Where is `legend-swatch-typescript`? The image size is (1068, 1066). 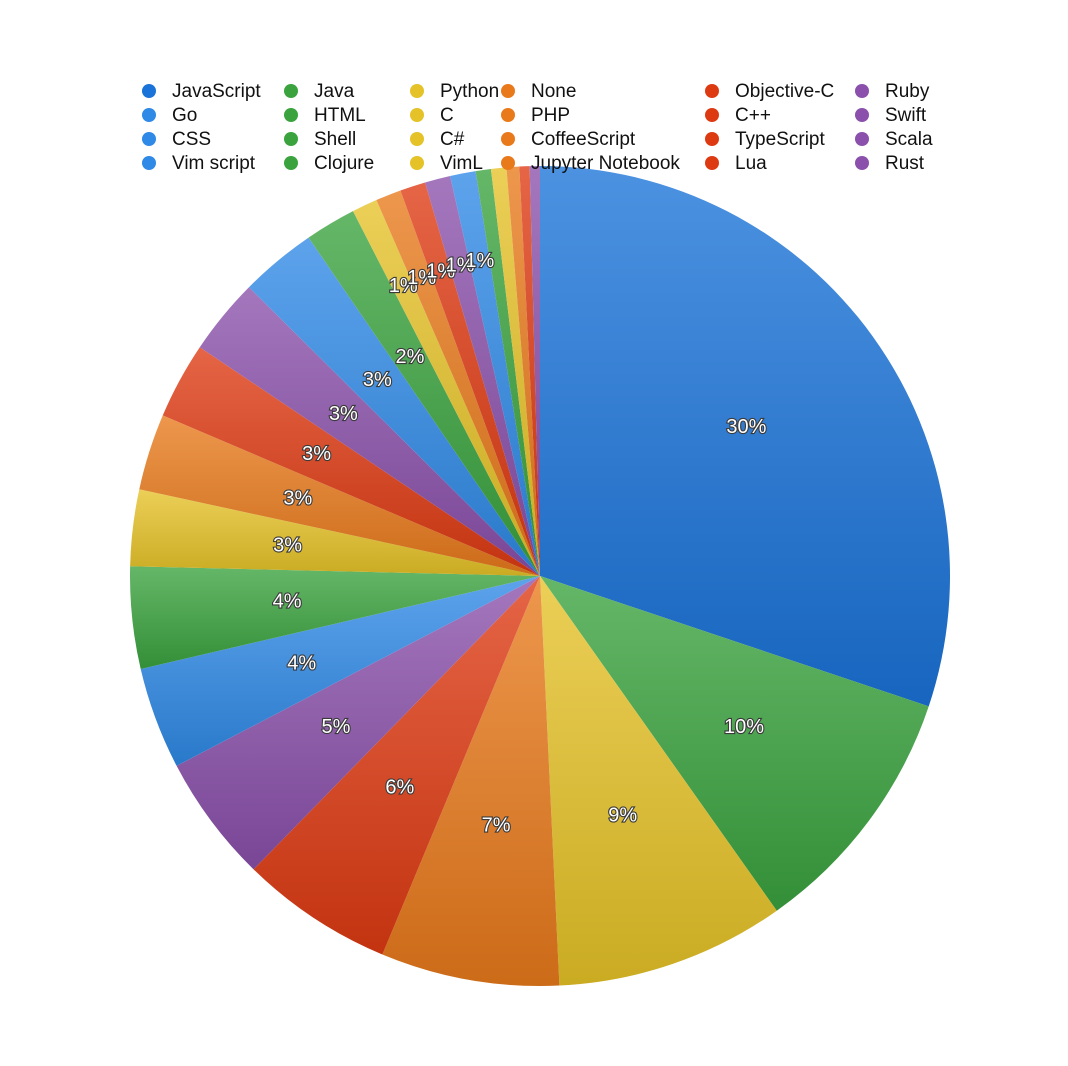
legend-swatch-typescript is located at coordinates (712, 139).